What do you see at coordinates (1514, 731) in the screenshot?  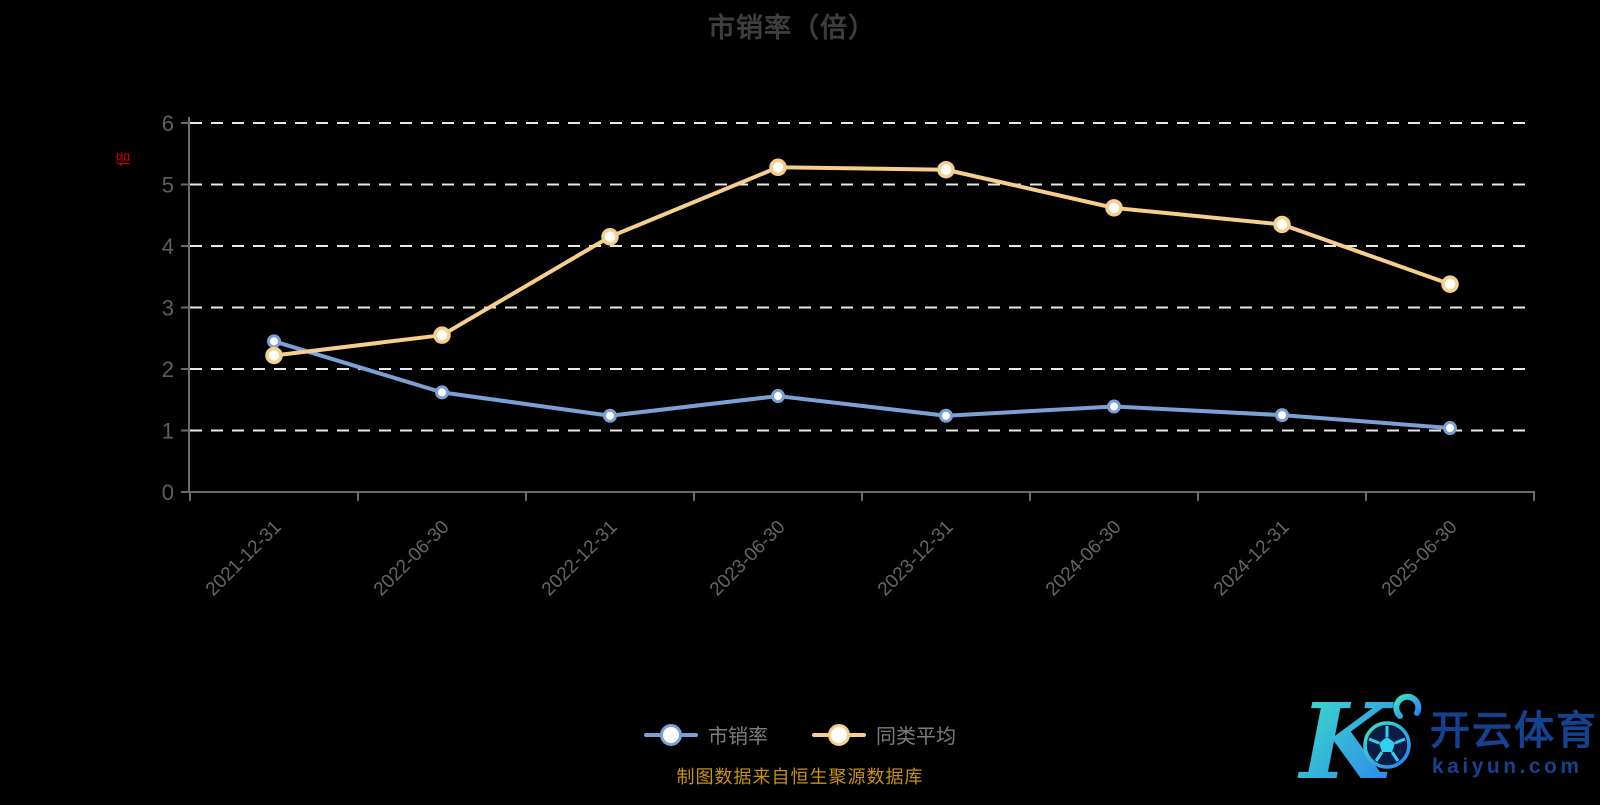 I see `watermark-brand-text: 开云体育` at bounding box center [1514, 731].